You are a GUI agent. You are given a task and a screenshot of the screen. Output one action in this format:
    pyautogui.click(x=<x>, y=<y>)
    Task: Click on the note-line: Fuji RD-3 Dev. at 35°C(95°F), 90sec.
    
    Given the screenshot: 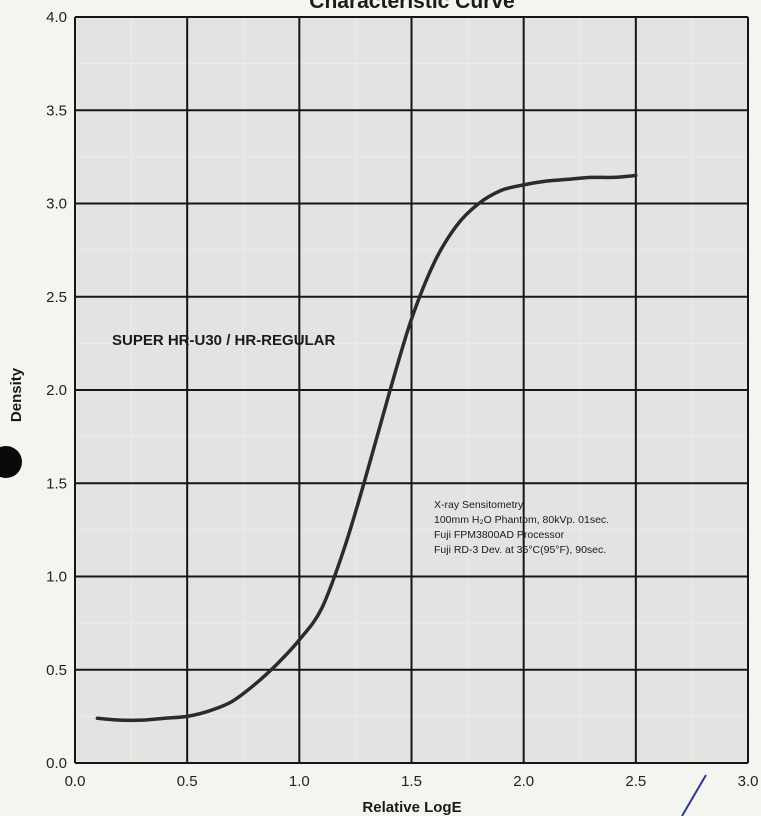 What is the action you would take?
    pyautogui.click(x=520, y=550)
    